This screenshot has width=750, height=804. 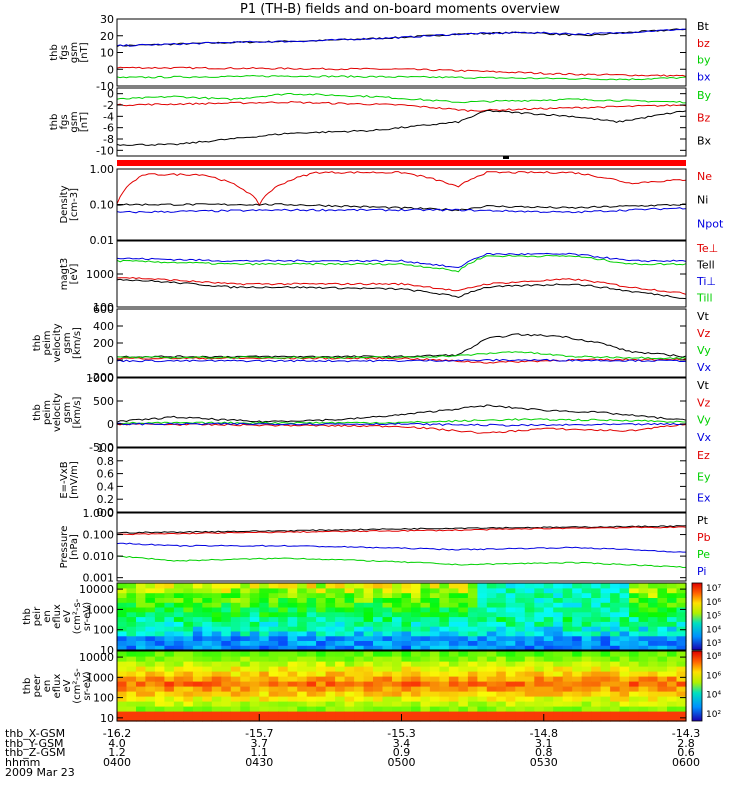 What do you see at coordinates (402, 743) in the screenshot?
I see `footer-value: 3.4` at bounding box center [402, 743].